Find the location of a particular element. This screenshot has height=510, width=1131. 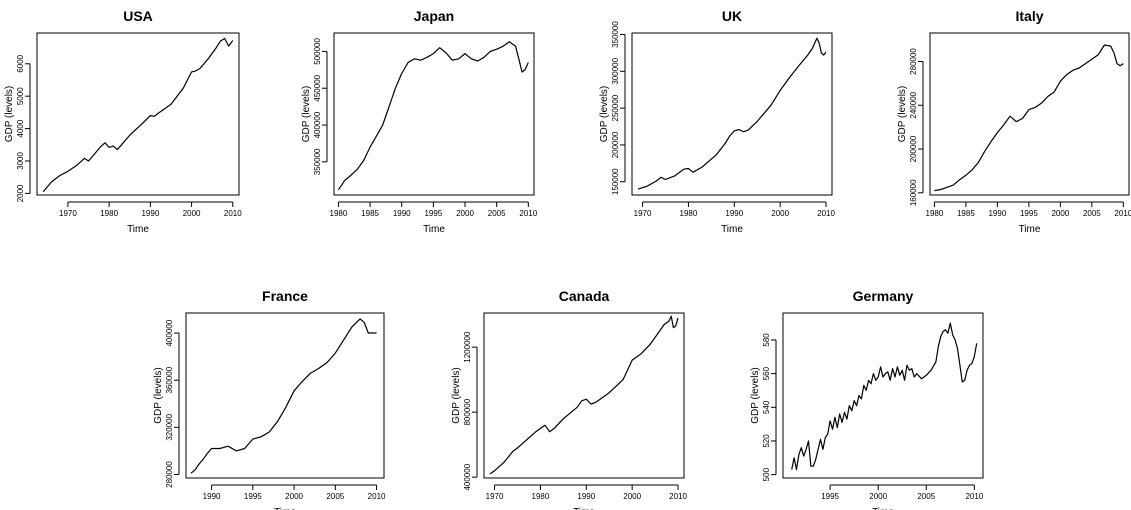

y-tick-label: 6000 is located at coordinates (20, 63).